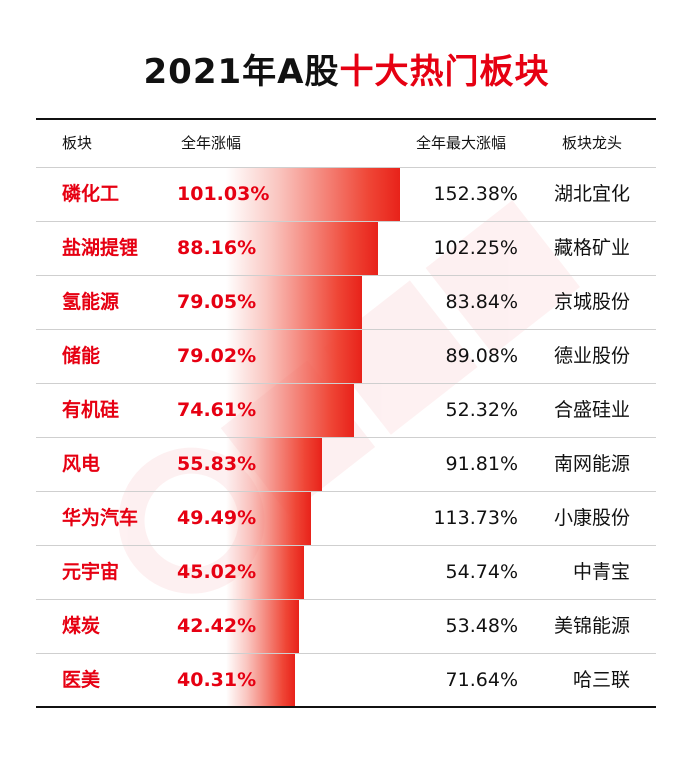  What do you see at coordinates (211, 143) in the screenshot?
I see `header-annual-gain: 全年涨幅` at bounding box center [211, 143].